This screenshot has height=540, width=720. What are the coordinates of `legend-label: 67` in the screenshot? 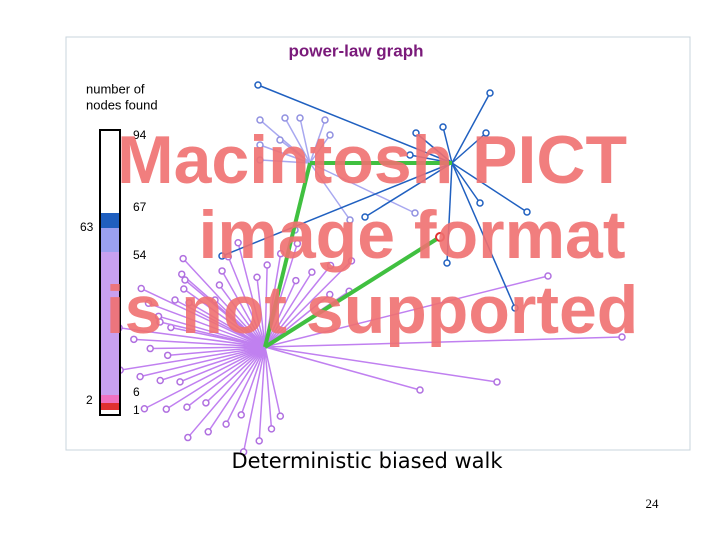 It's located at (140, 207).